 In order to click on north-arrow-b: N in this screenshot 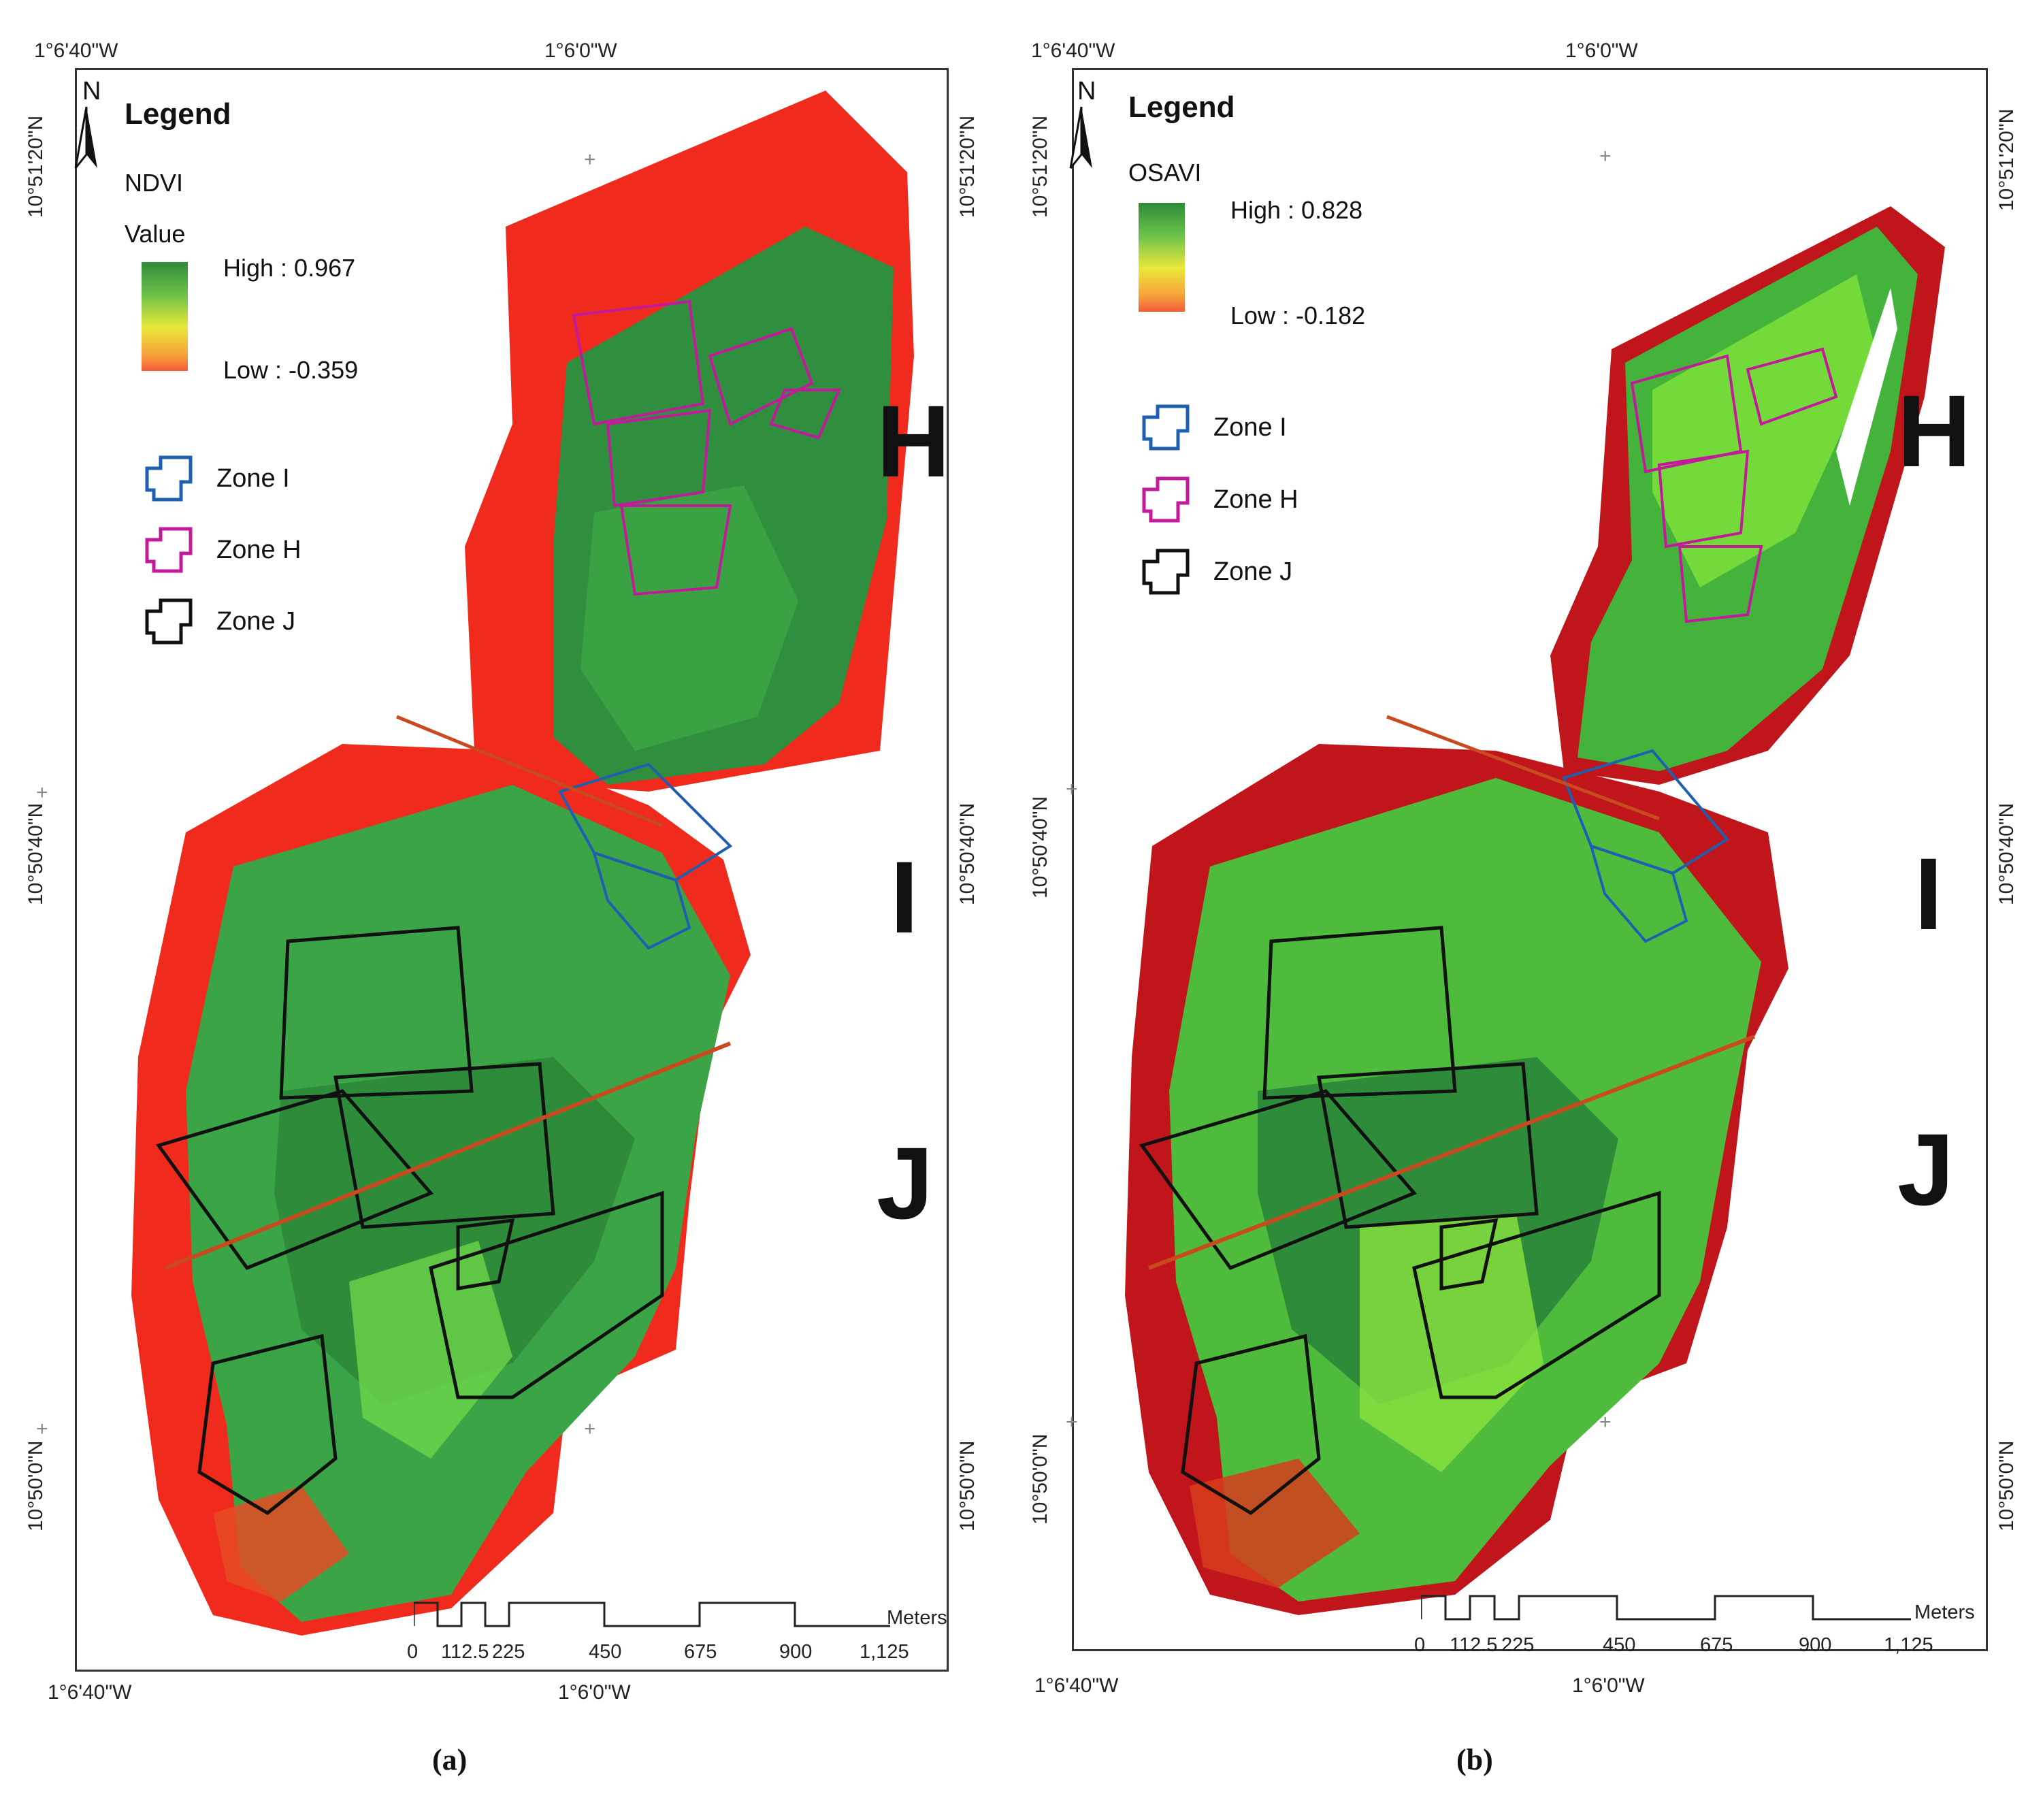, I will do `click(1087, 125)`.